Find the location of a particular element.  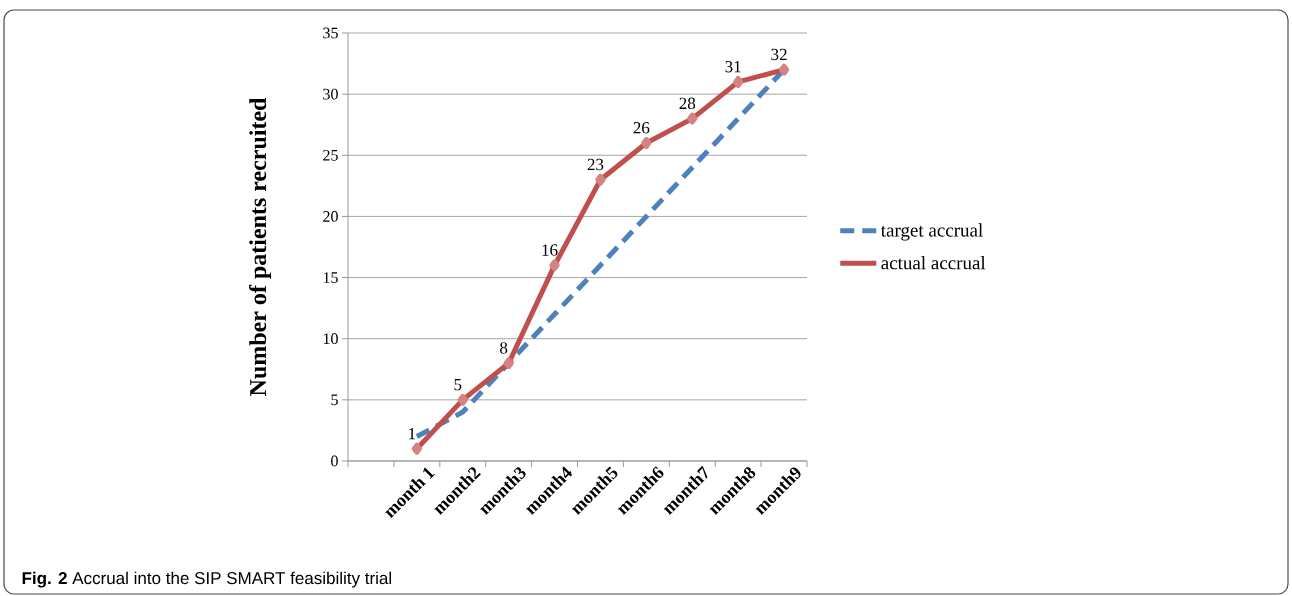

y-tick-label: 20 is located at coordinates (330, 216).